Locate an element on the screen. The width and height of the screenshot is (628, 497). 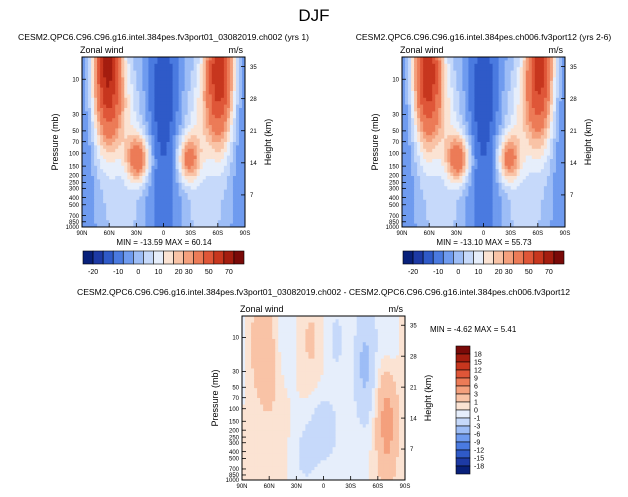
y-axis-title: Pressure (mb) is located at coordinates (55, 141).